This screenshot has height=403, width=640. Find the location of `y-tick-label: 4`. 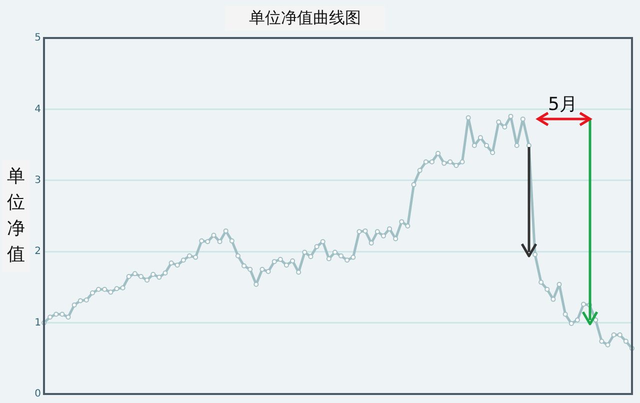

y-tick-label: 4 is located at coordinates (37, 109).